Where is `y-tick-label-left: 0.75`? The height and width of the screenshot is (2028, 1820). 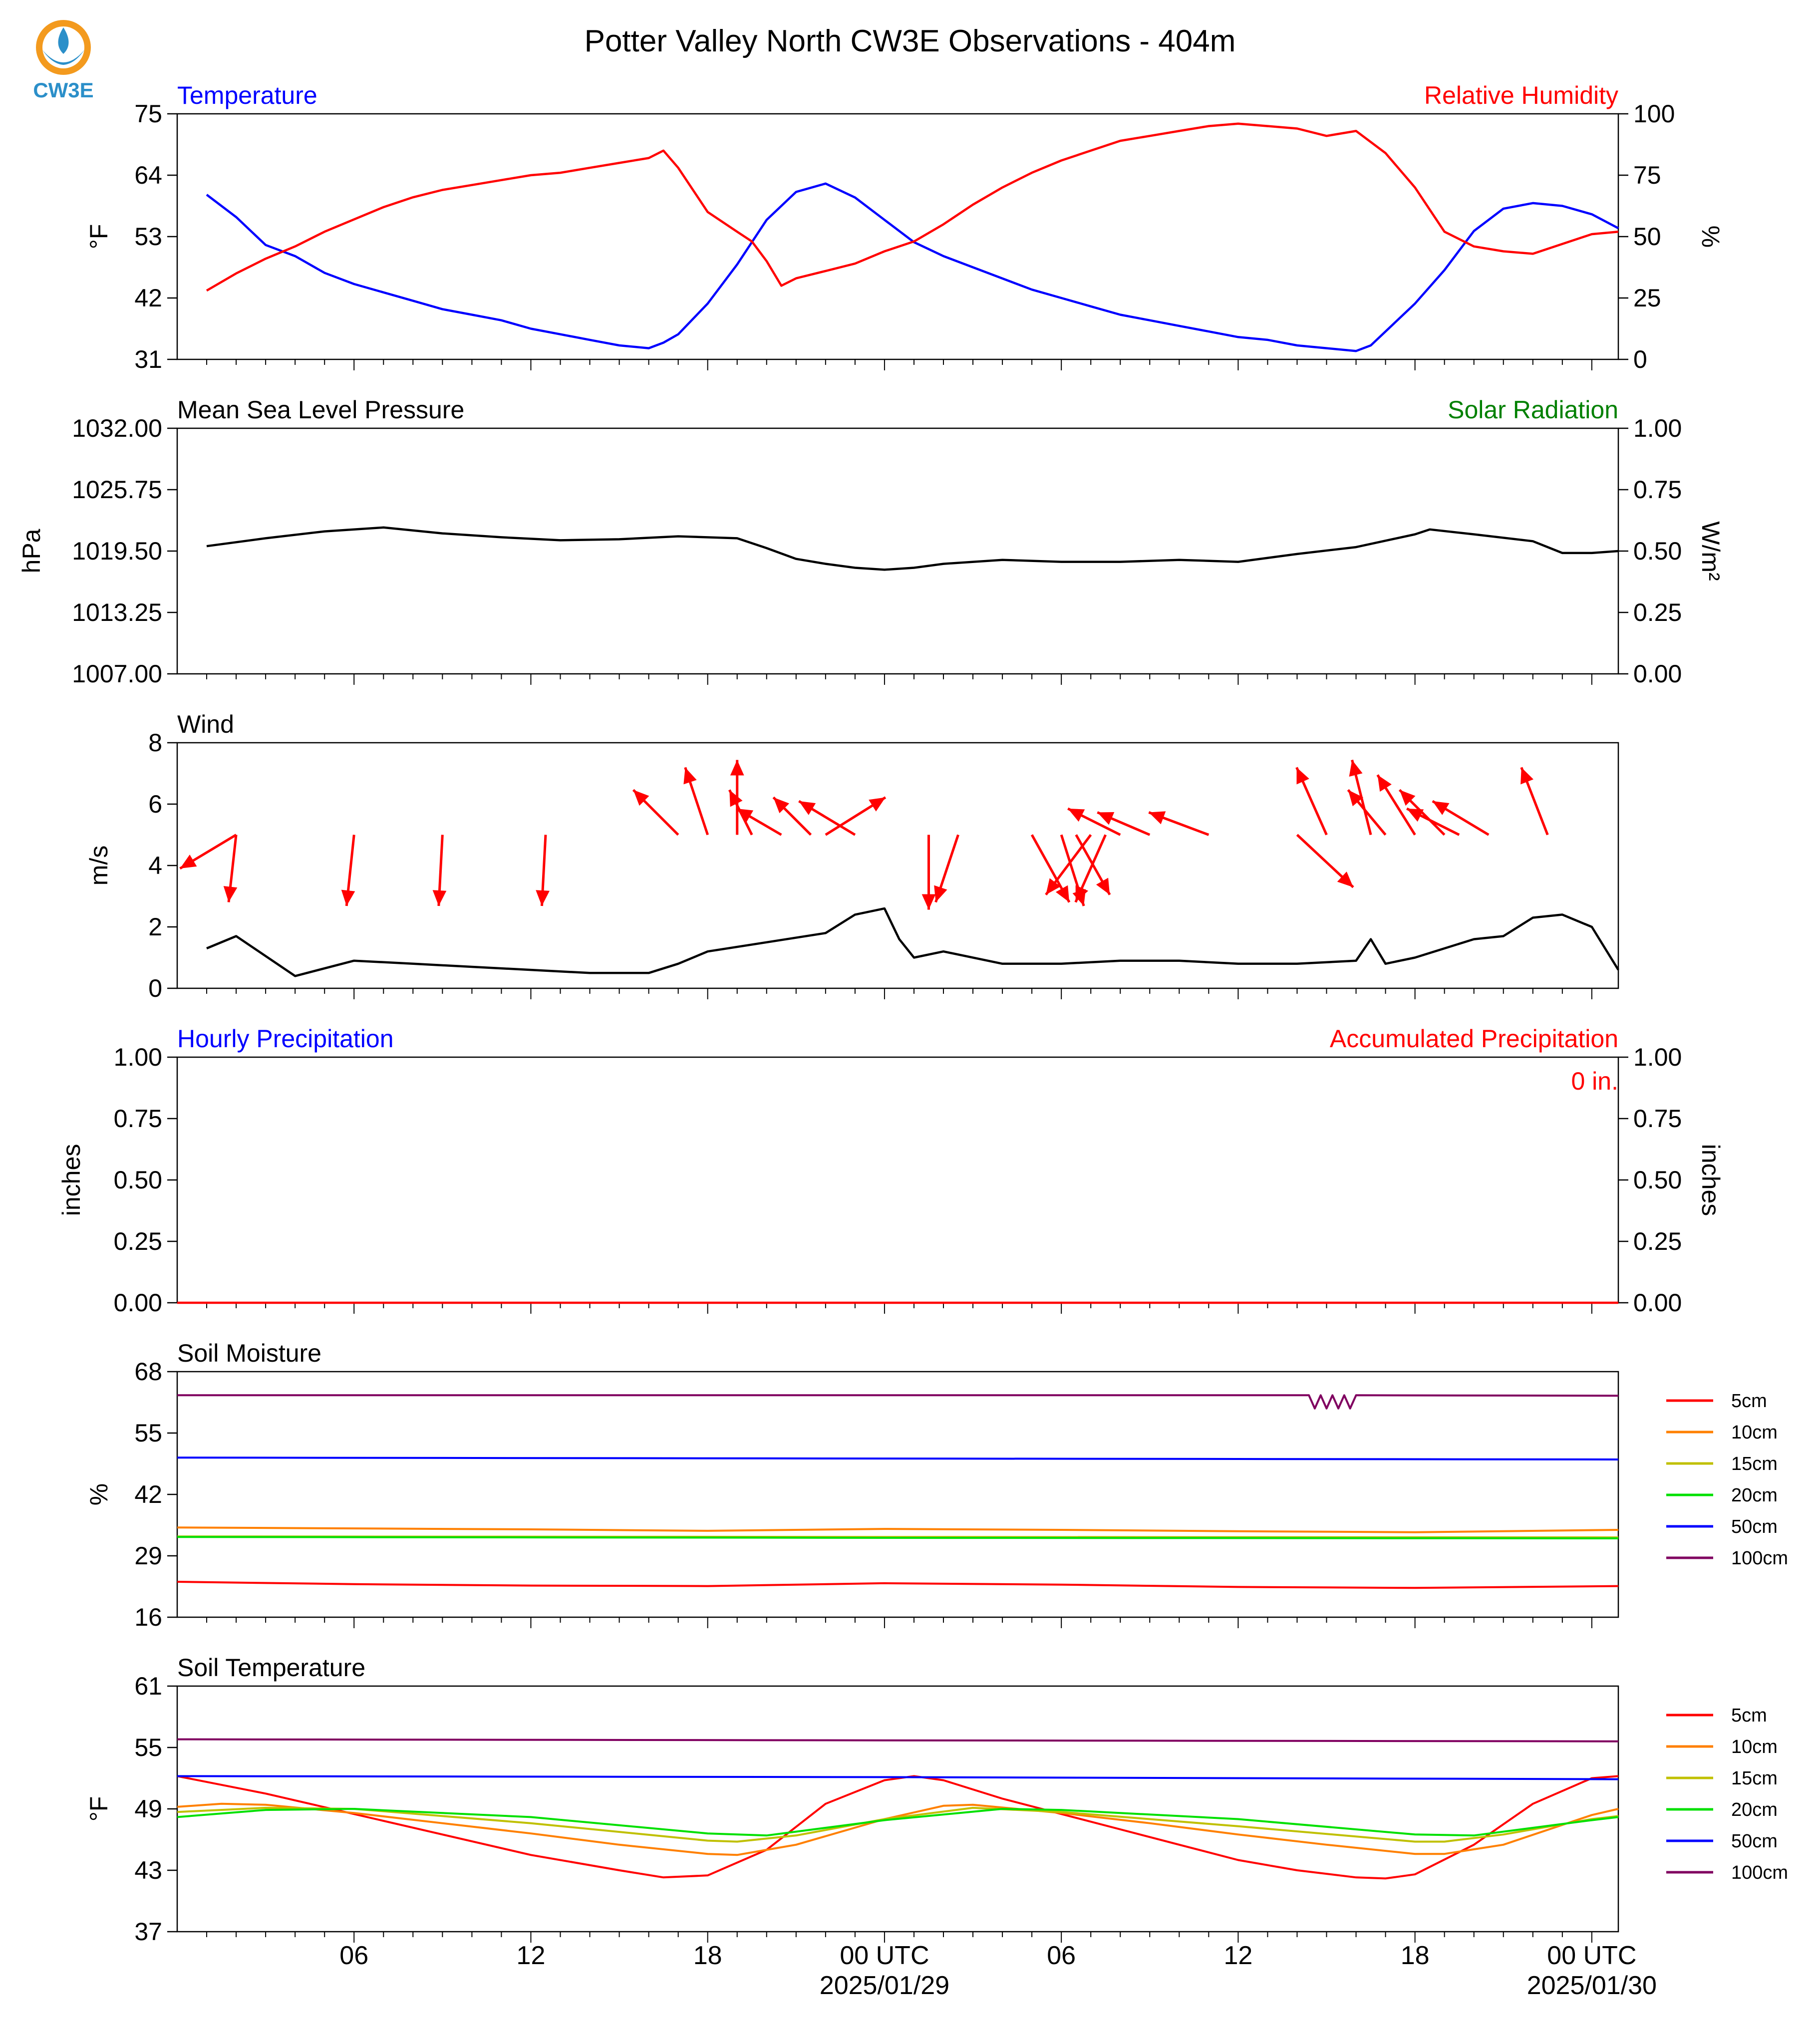 y-tick-label-left: 0.75 is located at coordinates (138, 1119).